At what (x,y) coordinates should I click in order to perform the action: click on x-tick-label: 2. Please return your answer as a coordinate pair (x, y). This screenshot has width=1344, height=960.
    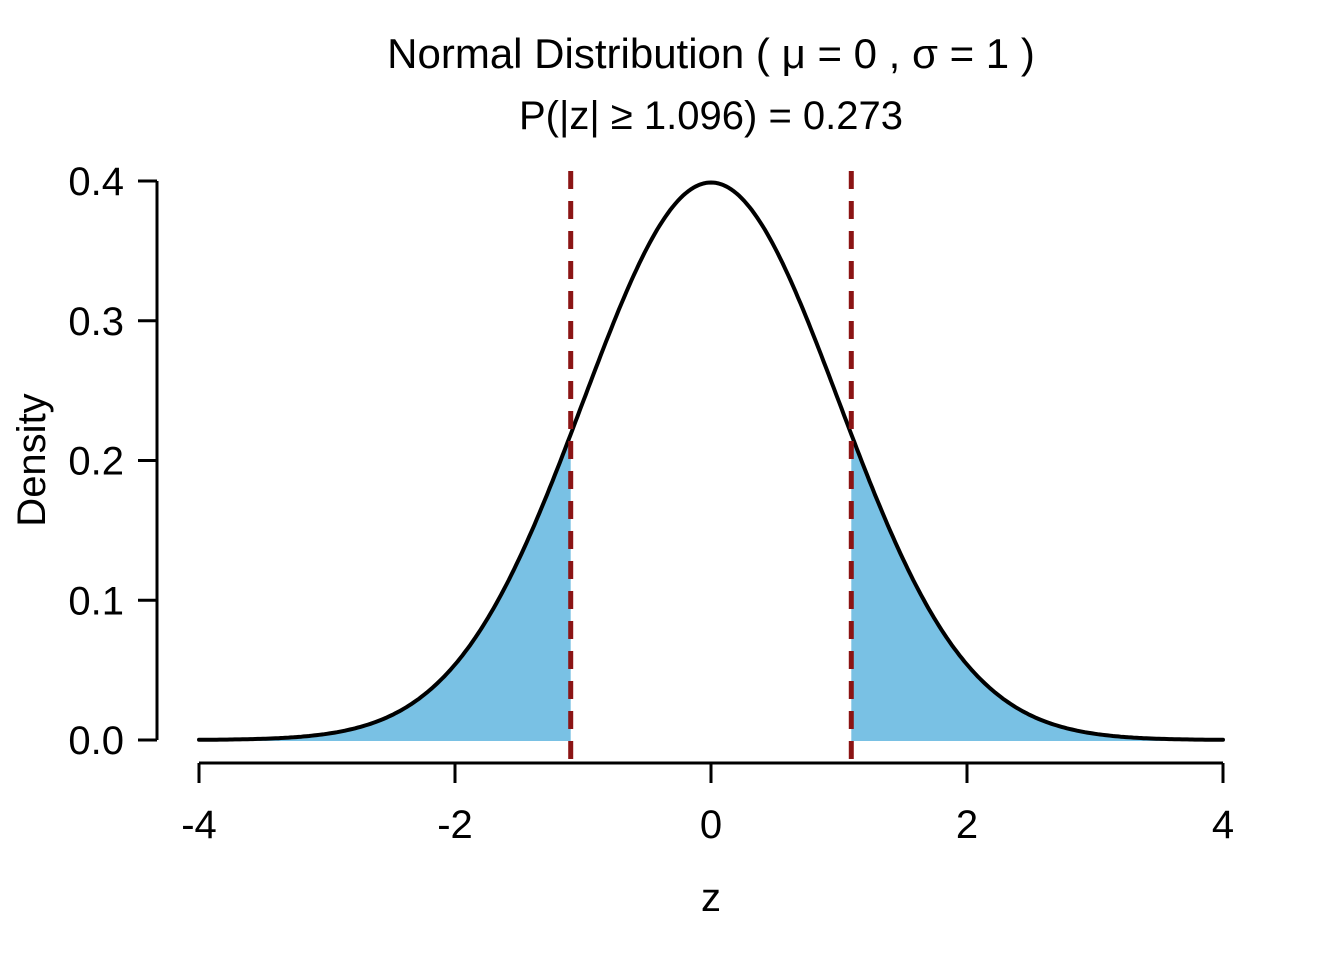
    Looking at the image, I should click on (967, 825).